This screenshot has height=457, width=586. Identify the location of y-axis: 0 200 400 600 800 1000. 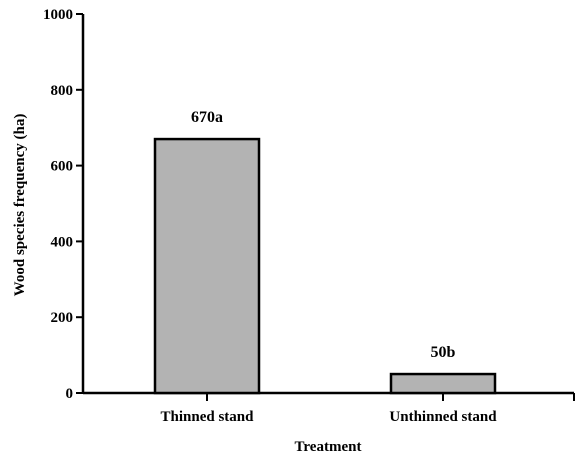
(64, 204).